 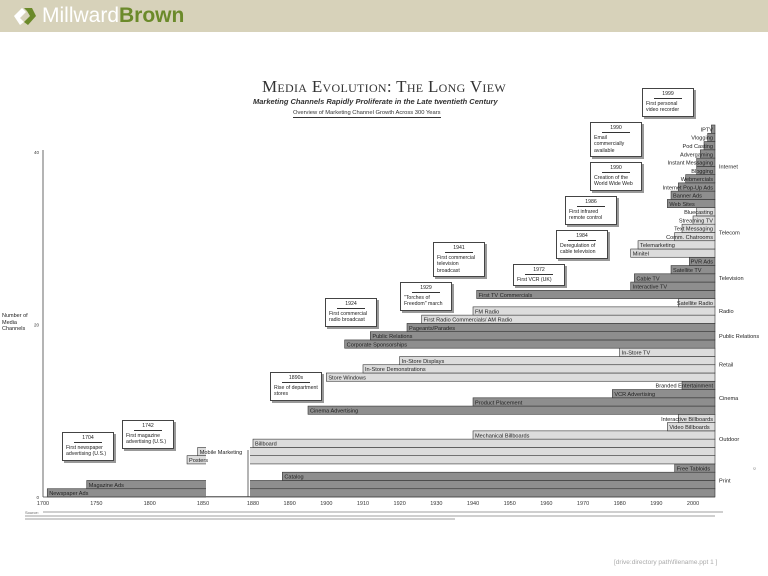 I want to click on channel-label: In-Store Demonstrations, so click(x=395, y=370).